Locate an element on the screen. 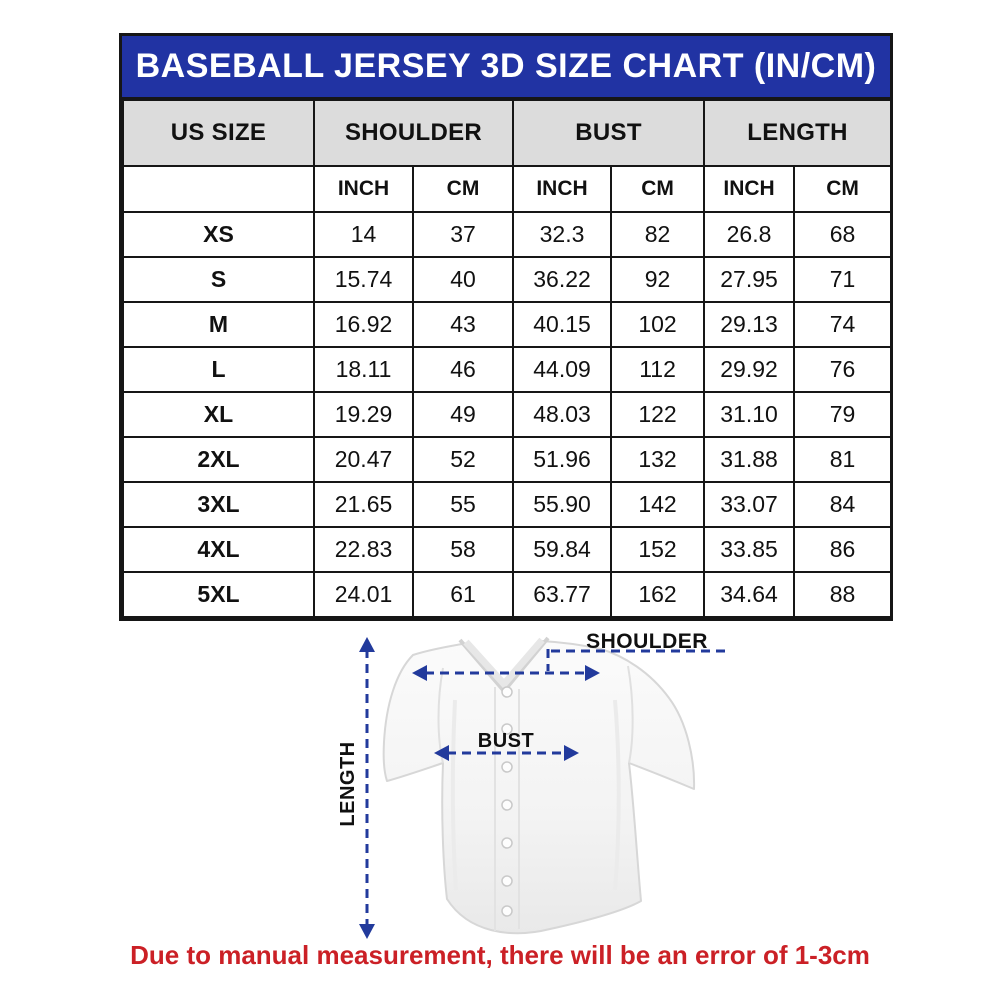  value-cell: 29.92 is located at coordinates (749, 369).